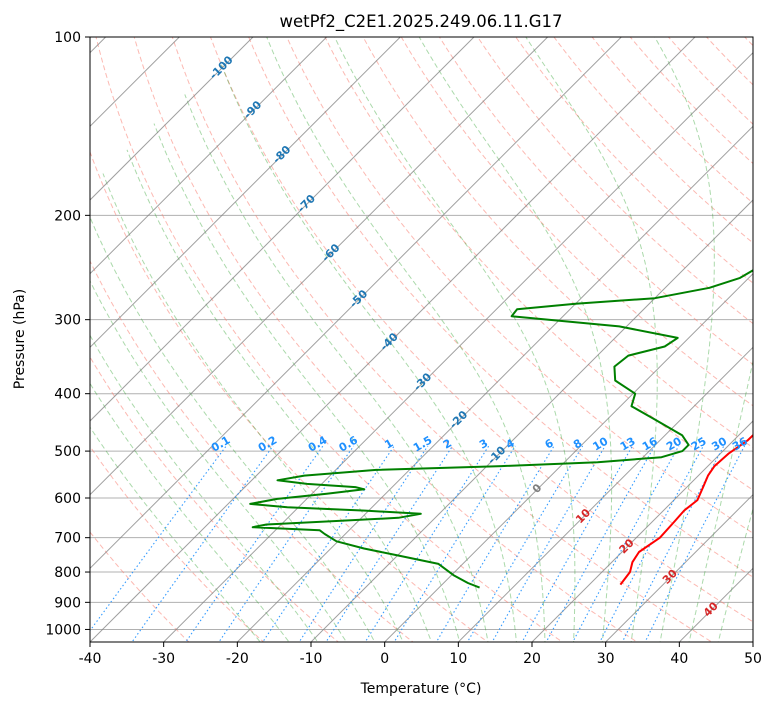 The height and width of the screenshot is (708, 775). What do you see at coordinates (67, 38) in the screenshot?
I see `y-tick-label: 100` at bounding box center [67, 38].